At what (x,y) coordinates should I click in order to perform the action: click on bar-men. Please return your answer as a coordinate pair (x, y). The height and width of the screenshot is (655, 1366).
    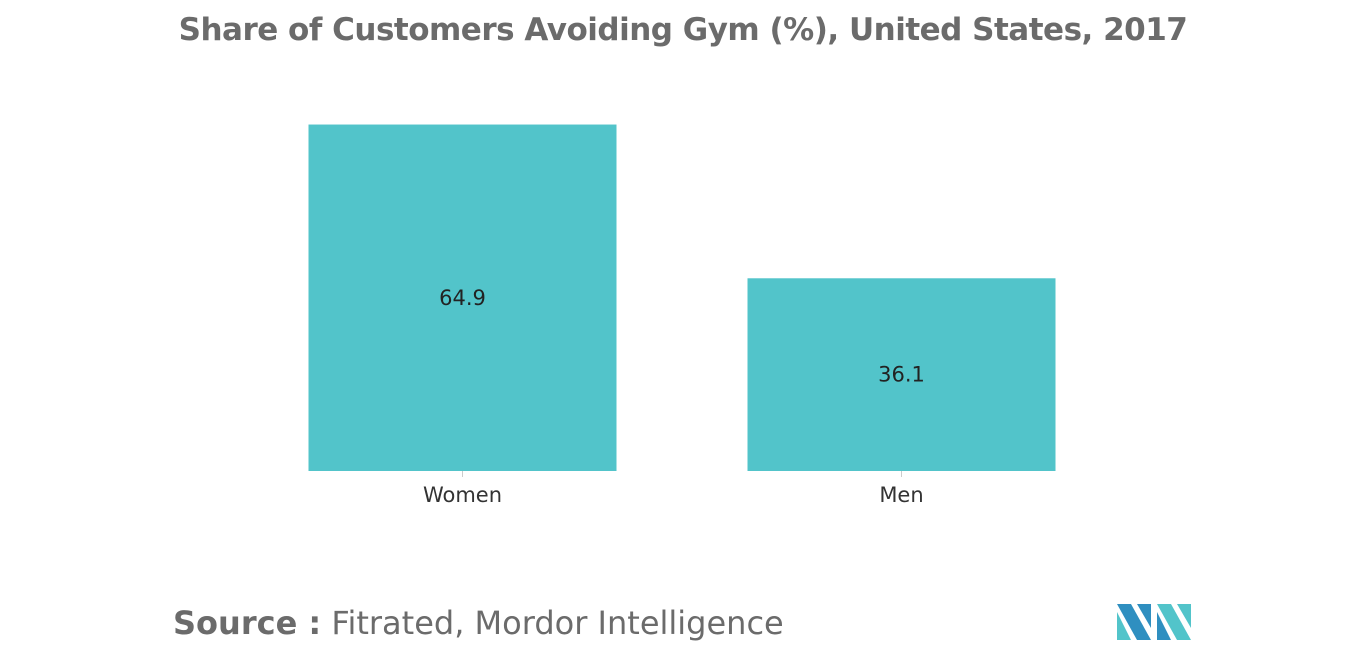
    Looking at the image, I should click on (901, 374).